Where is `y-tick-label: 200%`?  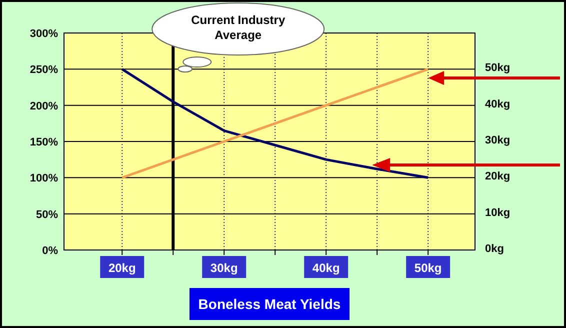 y-tick-label: 200% is located at coordinates (44, 106).